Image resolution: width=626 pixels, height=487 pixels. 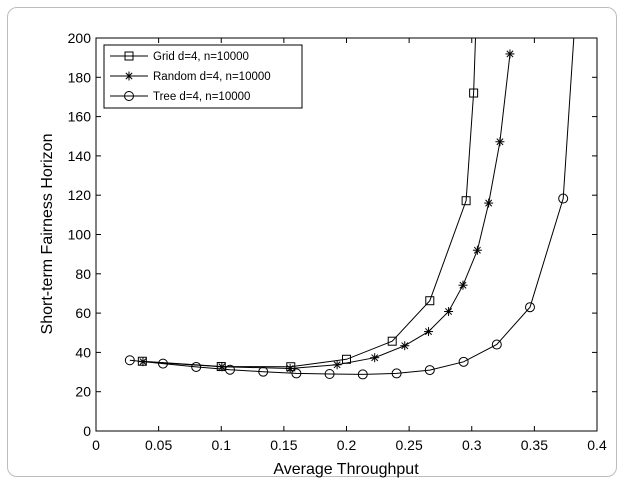 I want to click on x-tick-label: 0.3, so click(x=472, y=445).